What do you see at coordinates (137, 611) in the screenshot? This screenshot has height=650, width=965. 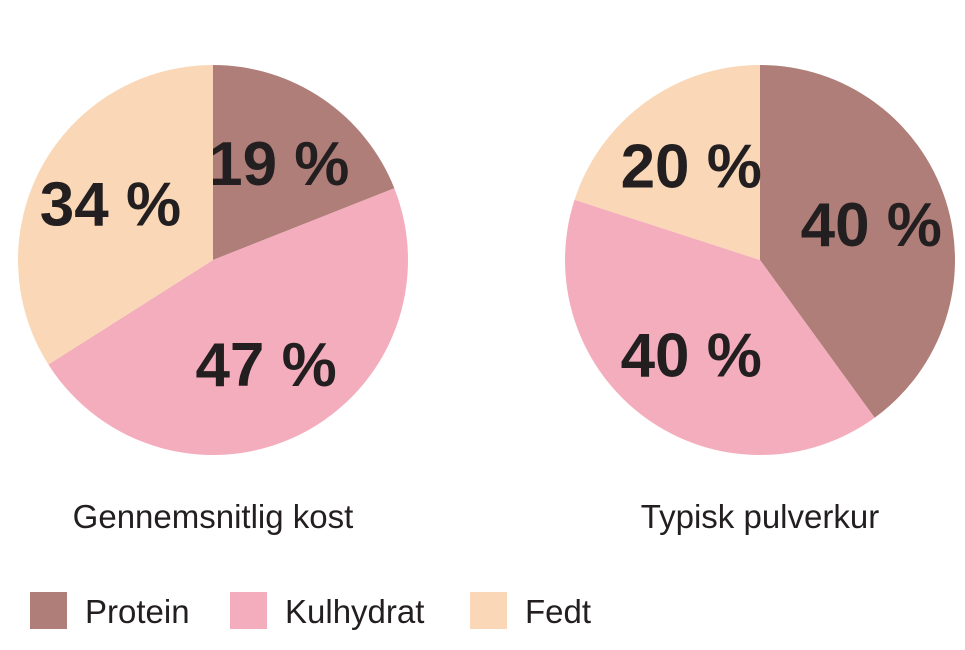 I see `legend-label-protein: Protein` at bounding box center [137, 611].